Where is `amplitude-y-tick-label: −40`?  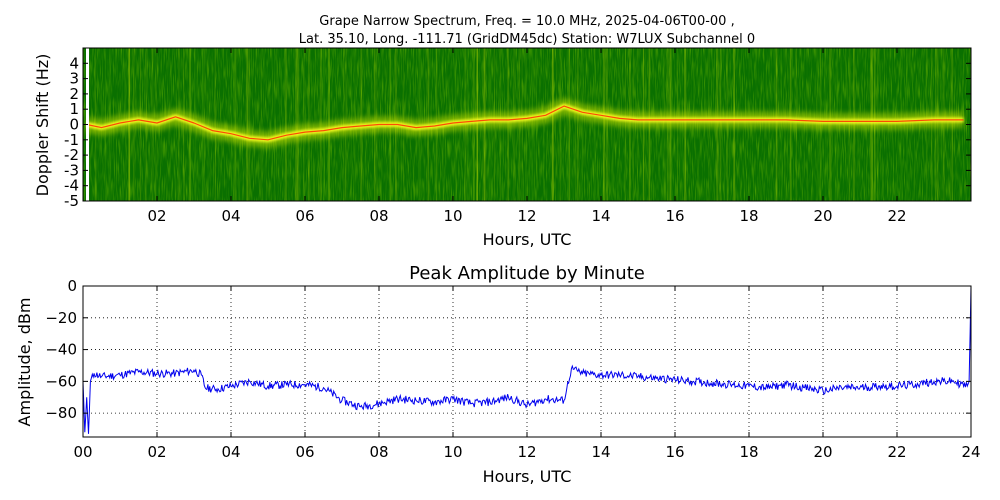
amplitude-y-tick-label: −40 is located at coordinates (61, 350).